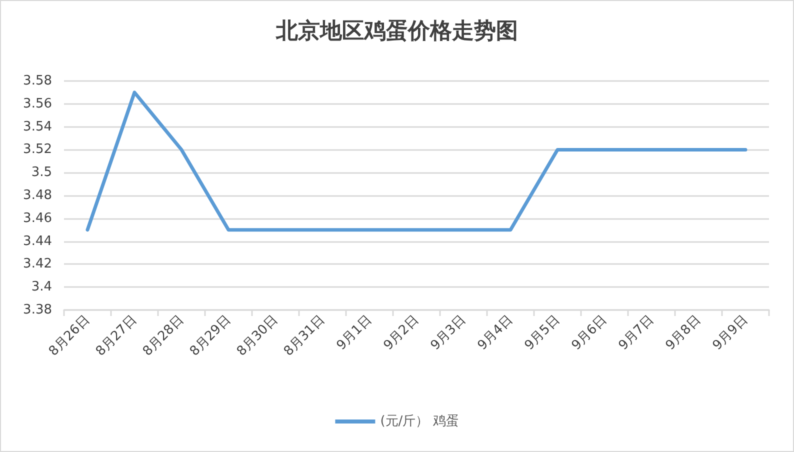 The height and width of the screenshot is (452, 794). What do you see at coordinates (37, 126) in the screenshot?
I see `y-tick-label: 3.54` at bounding box center [37, 126].